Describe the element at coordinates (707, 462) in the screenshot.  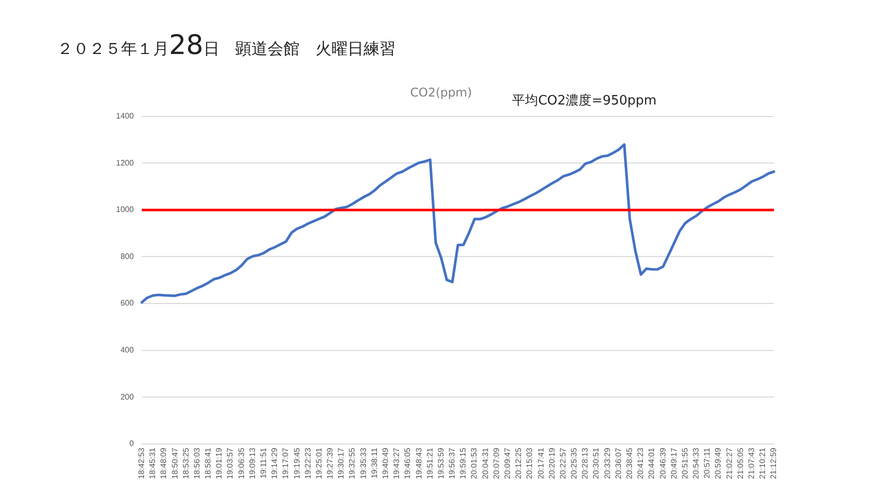
I see `x-tick-label: 20:57:11` at that location.